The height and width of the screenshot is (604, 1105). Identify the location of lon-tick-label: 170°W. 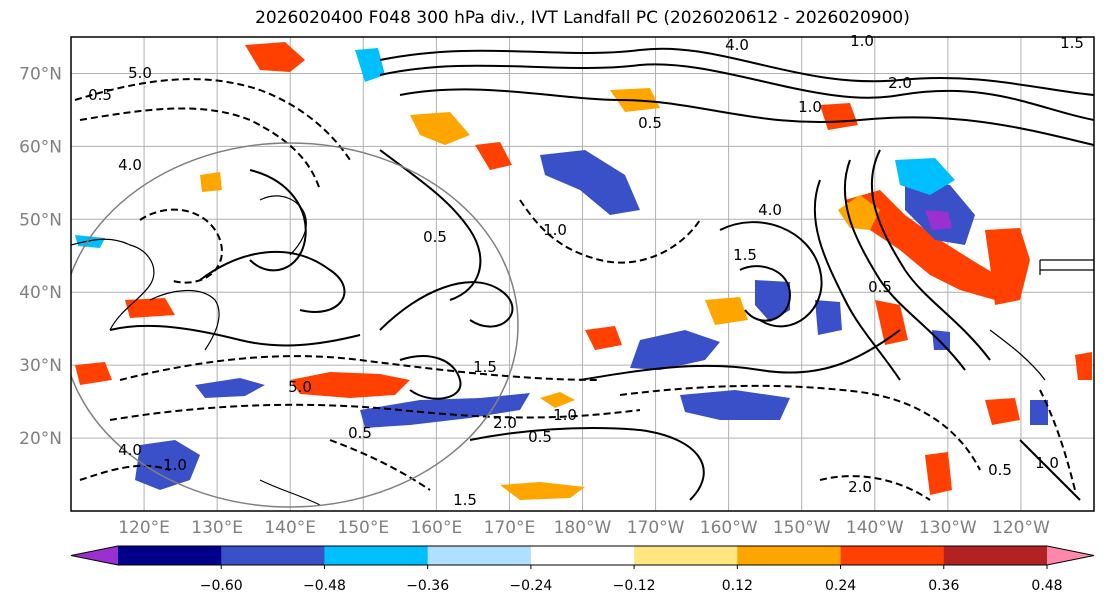
(656, 528).